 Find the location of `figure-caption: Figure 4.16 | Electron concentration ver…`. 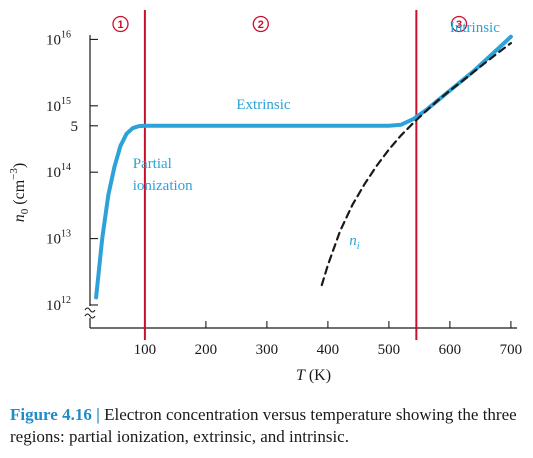

figure-caption: Figure 4.16 | Electron concentration ver… is located at coordinates (267, 426).